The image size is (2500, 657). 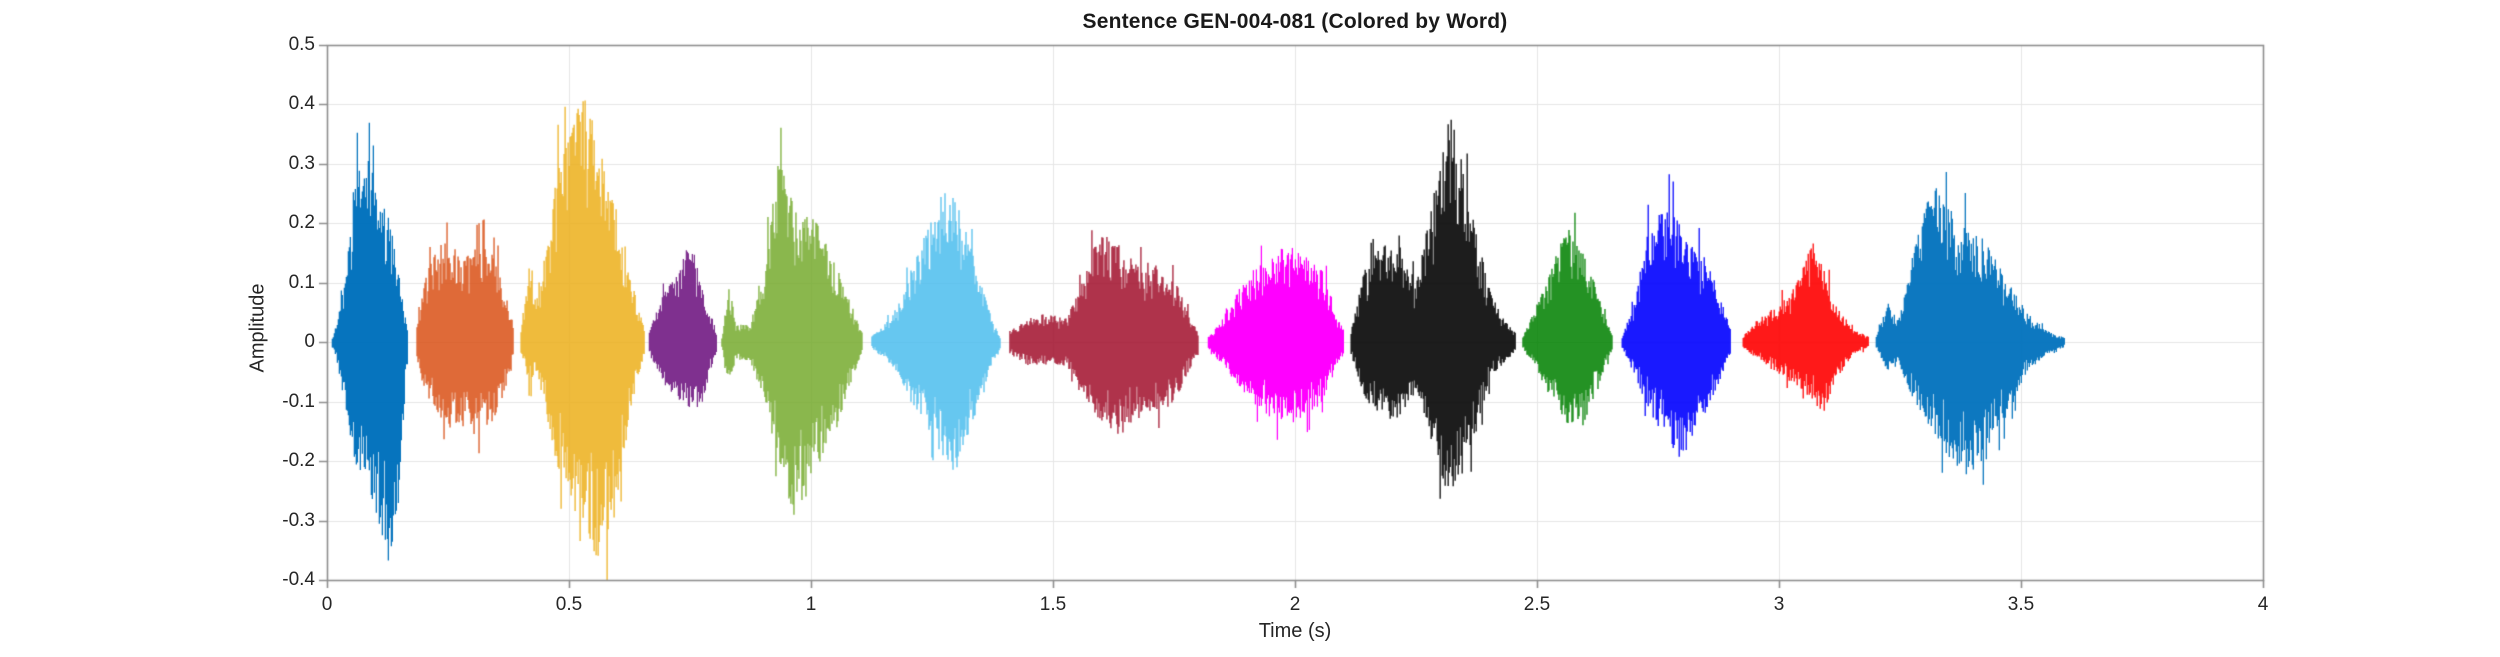 What do you see at coordinates (298, 401) in the screenshot?
I see `y-tick-label: -0.1` at bounding box center [298, 401].